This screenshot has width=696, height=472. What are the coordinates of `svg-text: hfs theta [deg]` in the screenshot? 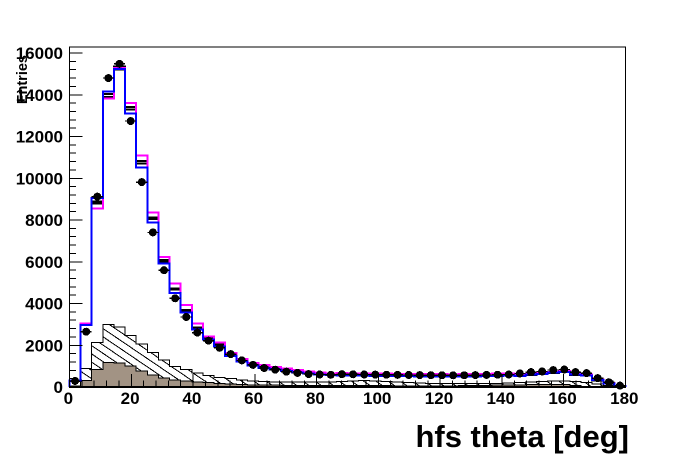 It's located at (522, 436).